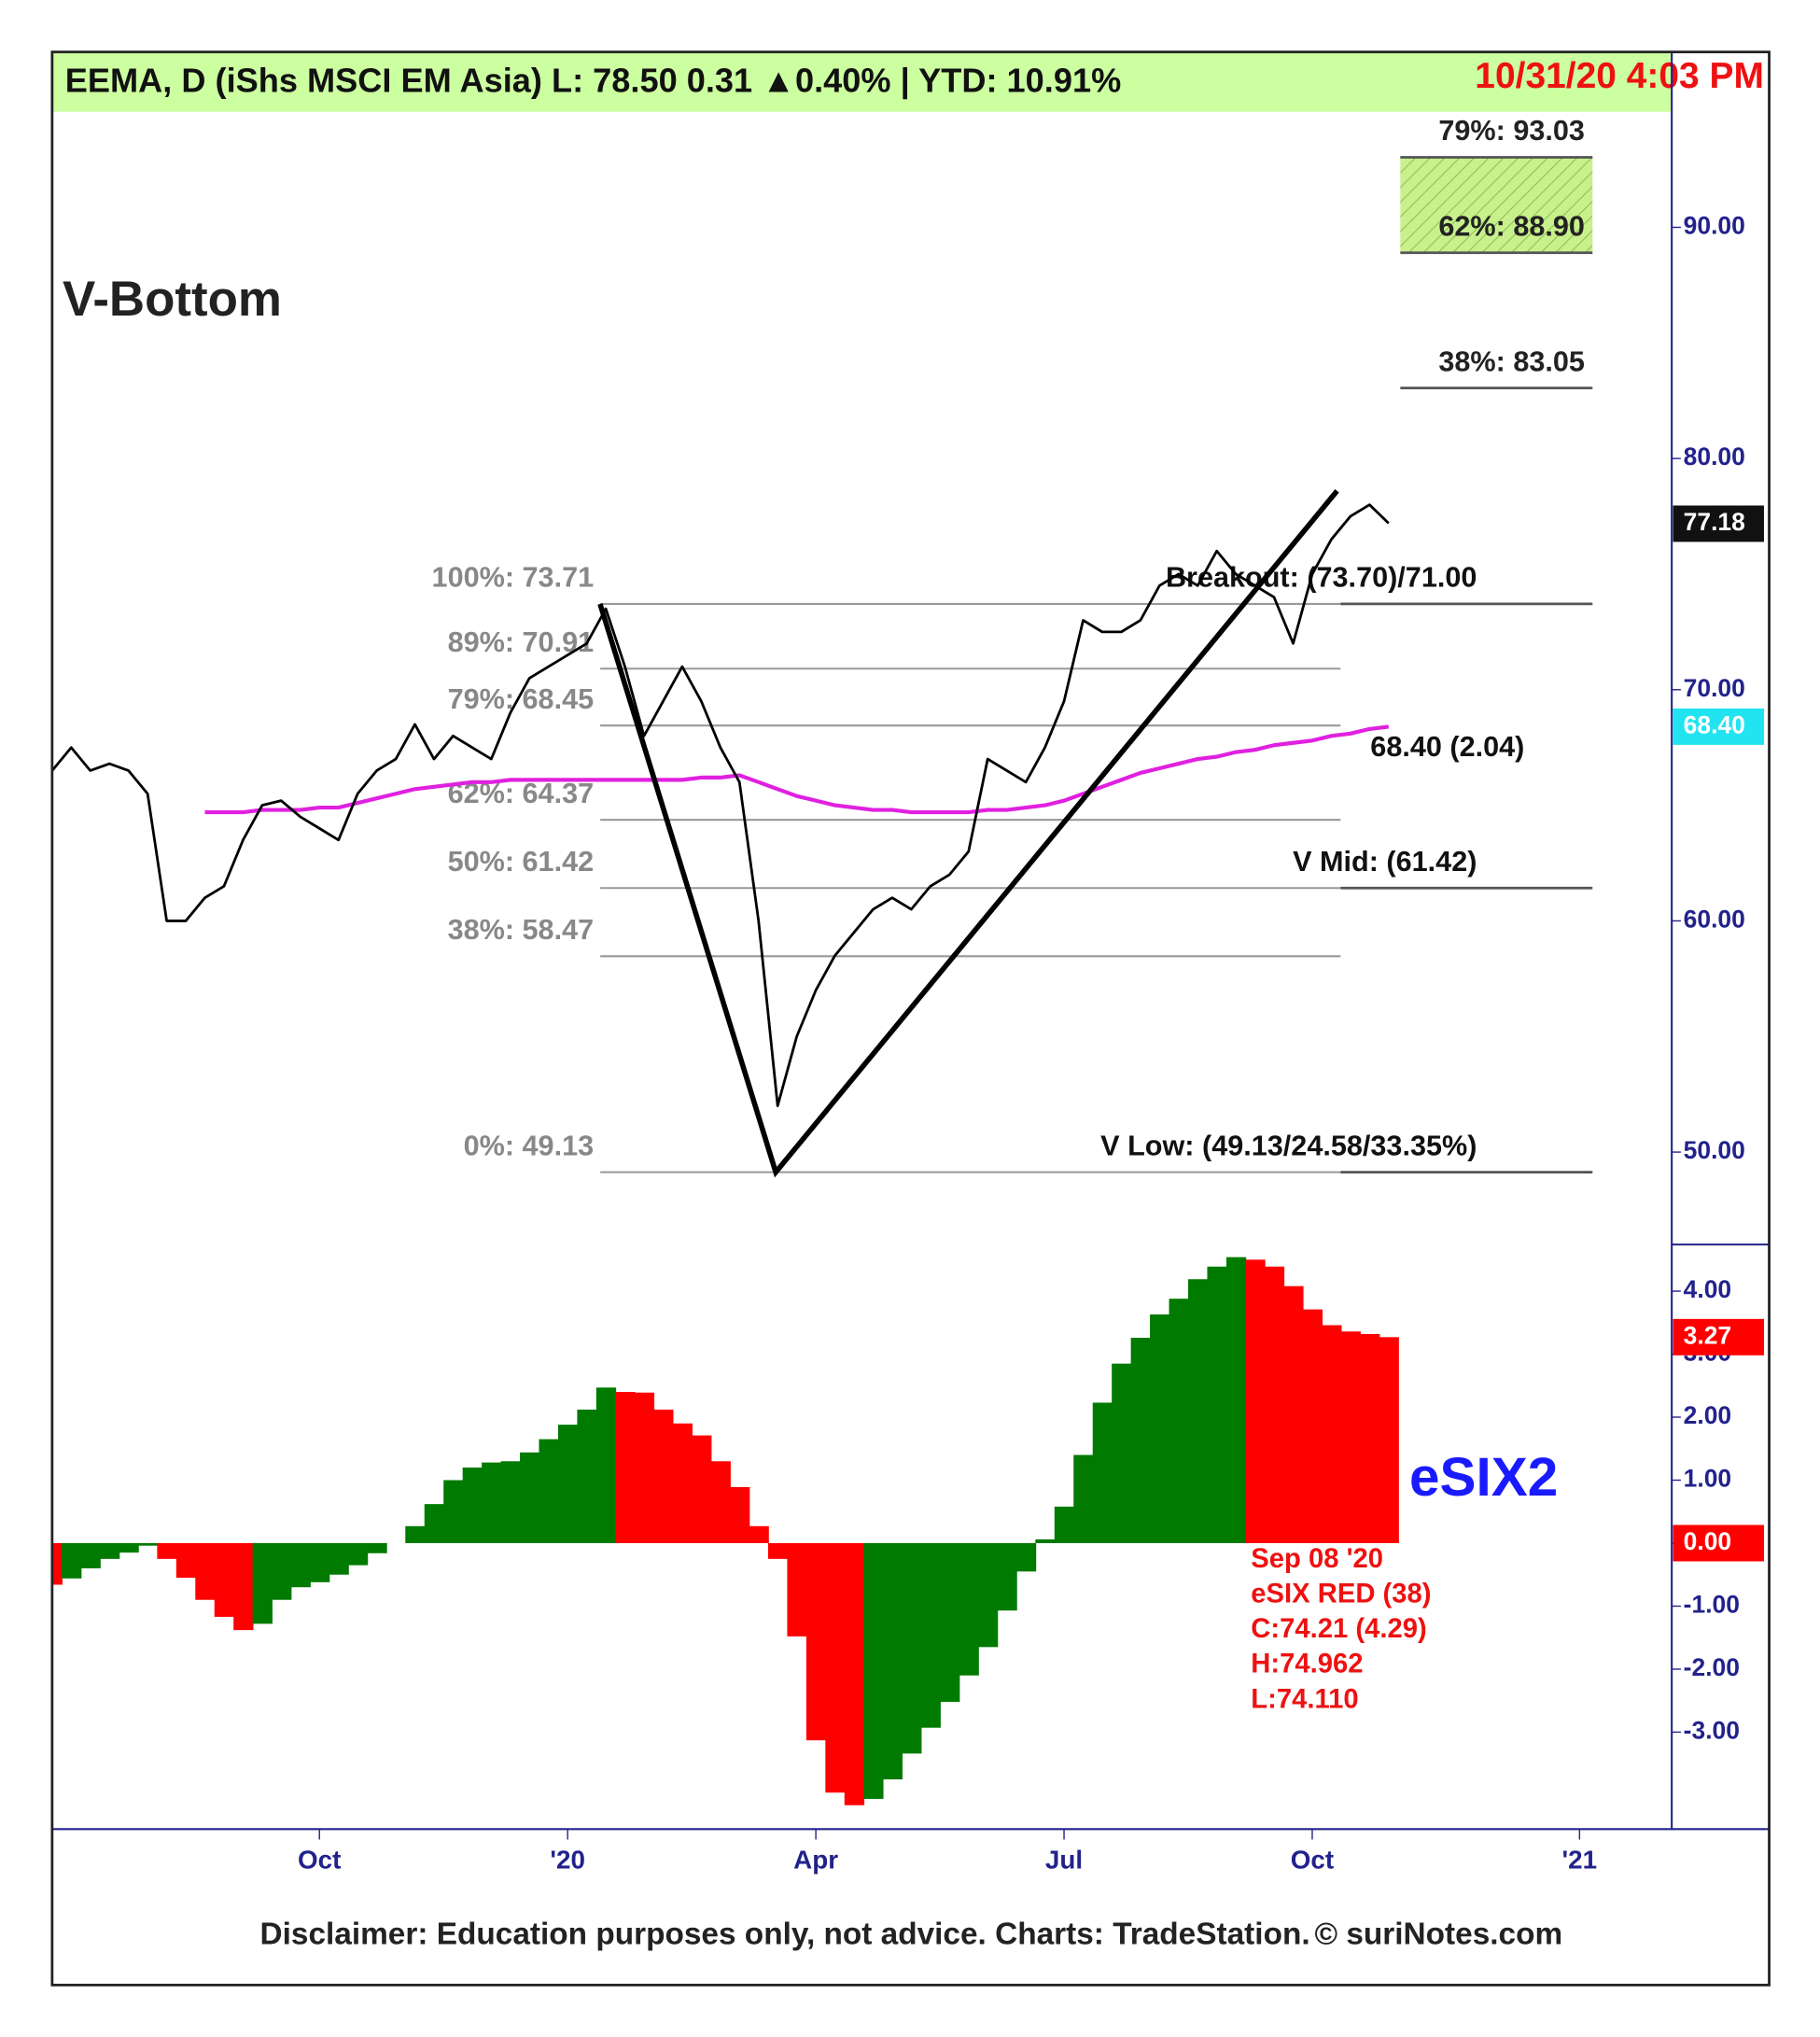  Describe the element at coordinates (1712, 1604) in the screenshot. I see `y-tick-label: -1.00` at that location.